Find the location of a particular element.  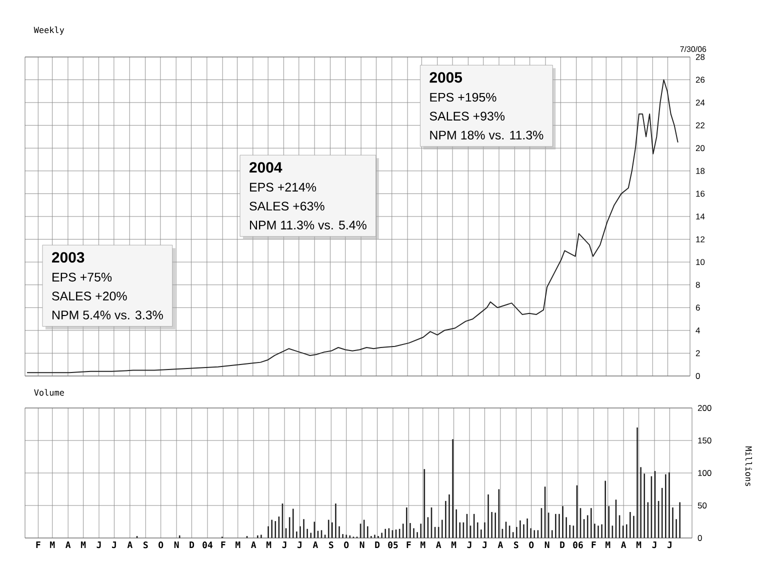

y-tick-label: 12 is located at coordinates (700, 239).